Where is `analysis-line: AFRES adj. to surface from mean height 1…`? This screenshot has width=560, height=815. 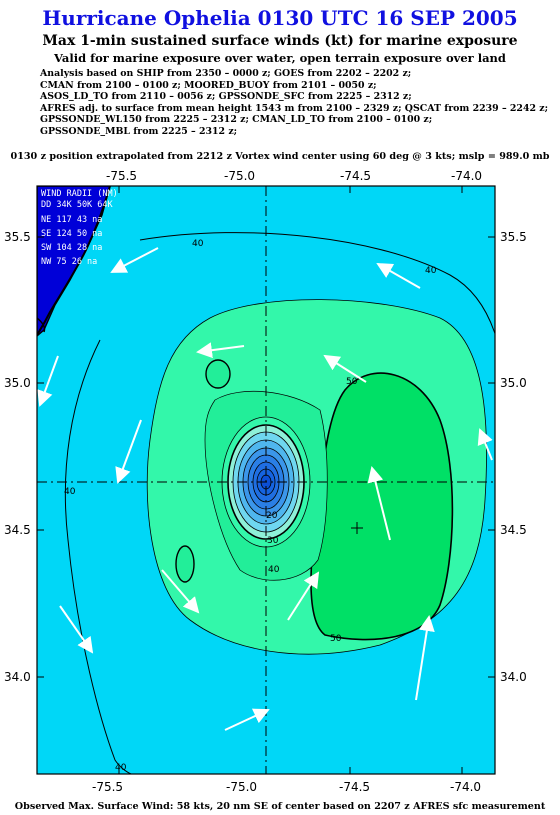 analysis-line: AFRES adj. to surface from mean height 1… is located at coordinates (294, 108).